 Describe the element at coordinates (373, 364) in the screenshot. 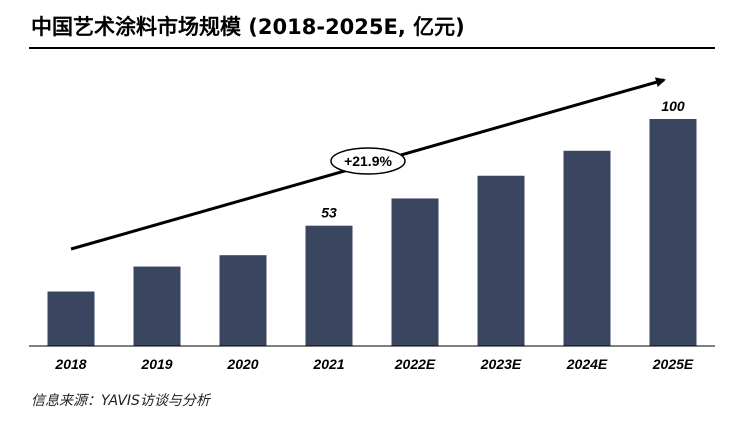

I see `x-tick-labels: 2018 2019 2020 2021 2022E 2023E 2024E 2025E` at that location.